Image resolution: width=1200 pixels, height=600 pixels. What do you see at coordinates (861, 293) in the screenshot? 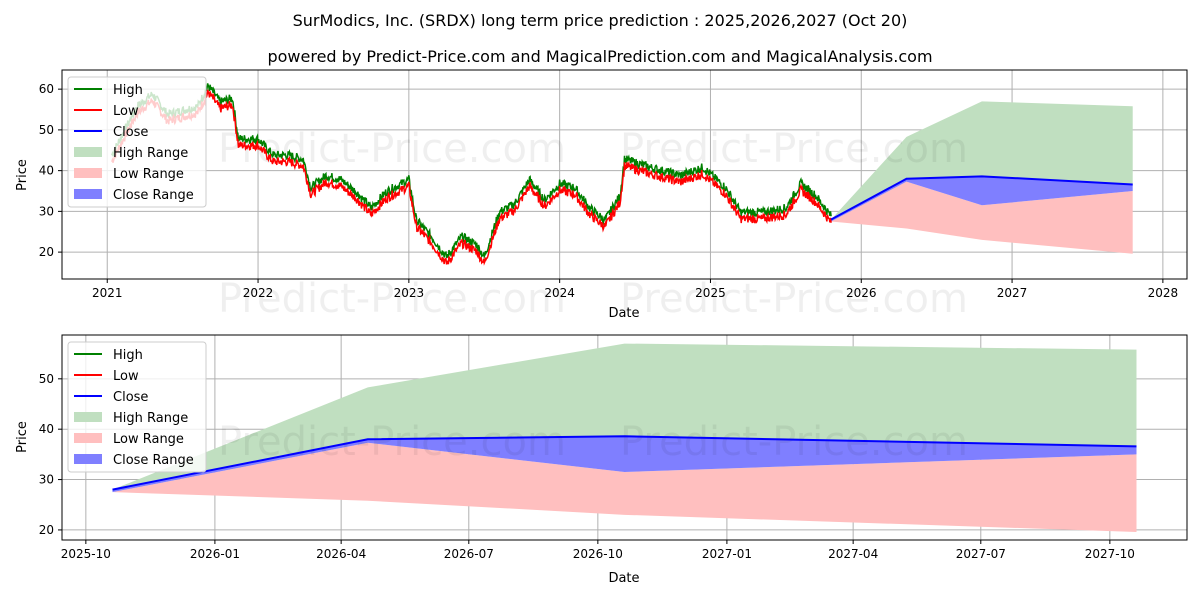
I see `x-tick-label: 2026` at bounding box center [861, 293].